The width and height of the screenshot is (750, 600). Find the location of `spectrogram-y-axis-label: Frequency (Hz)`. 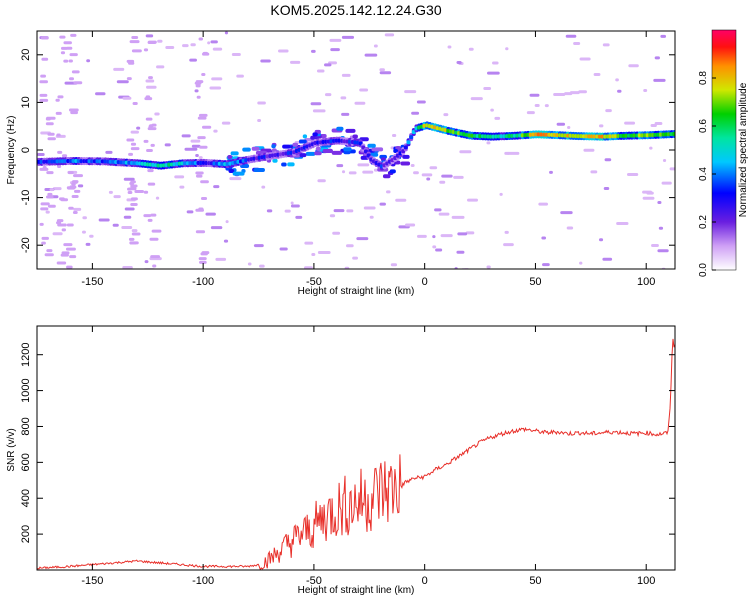

spectrogram-y-axis-label: Frequency (Hz) is located at coordinates (11, 150).